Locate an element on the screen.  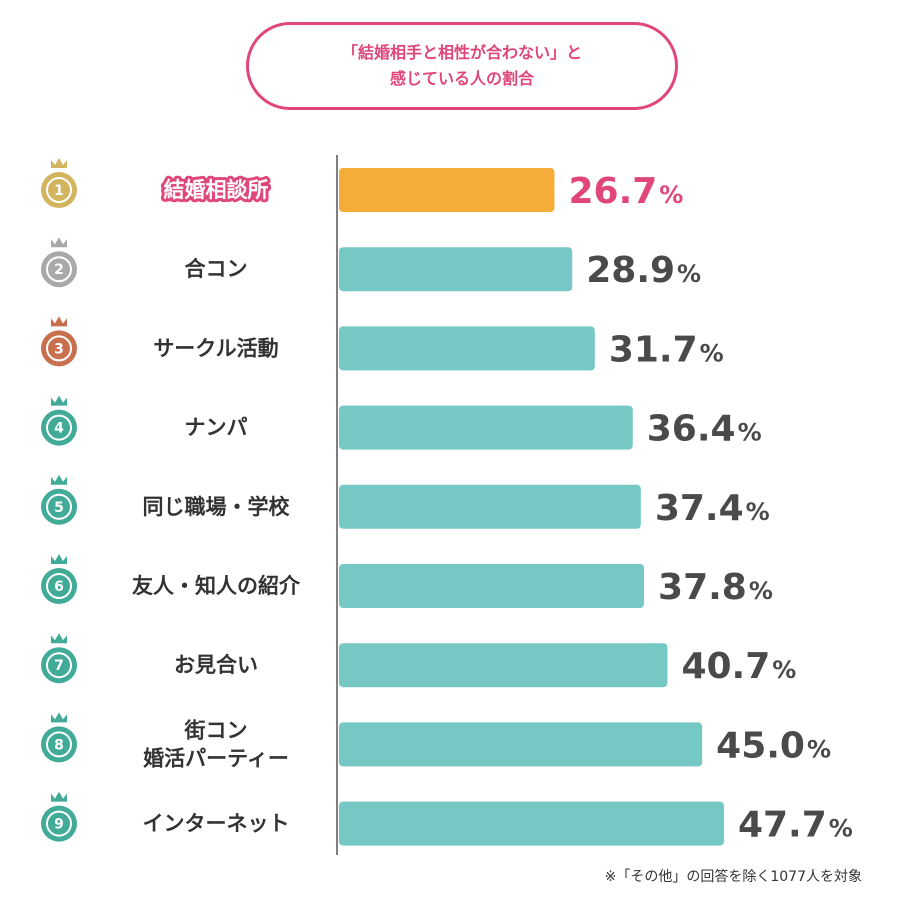
rank-badge: 5 is located at coordinates (59, 499).